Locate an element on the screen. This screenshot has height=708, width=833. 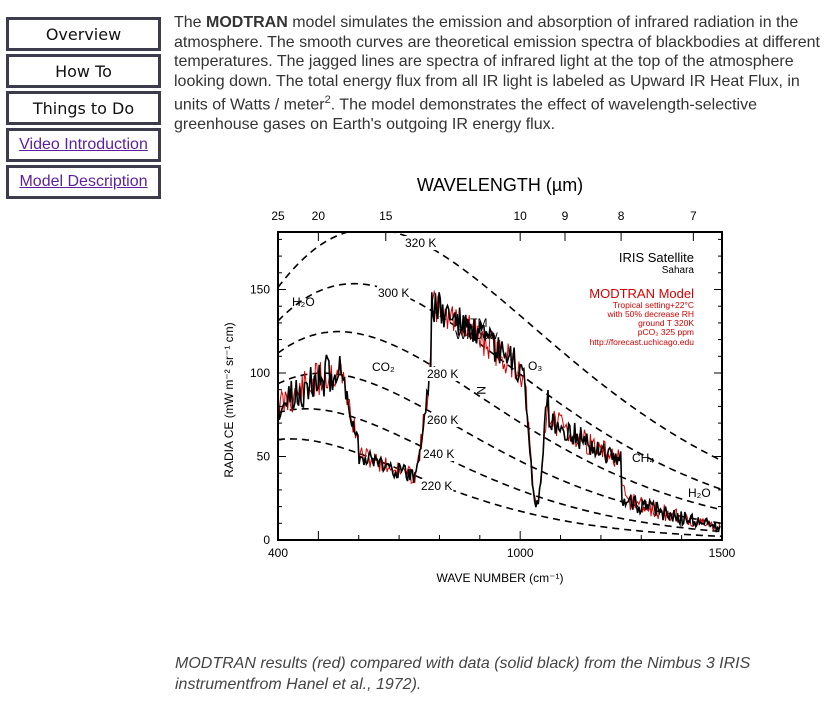
top-tick-label: 9 is located at coordinates (565, 216).